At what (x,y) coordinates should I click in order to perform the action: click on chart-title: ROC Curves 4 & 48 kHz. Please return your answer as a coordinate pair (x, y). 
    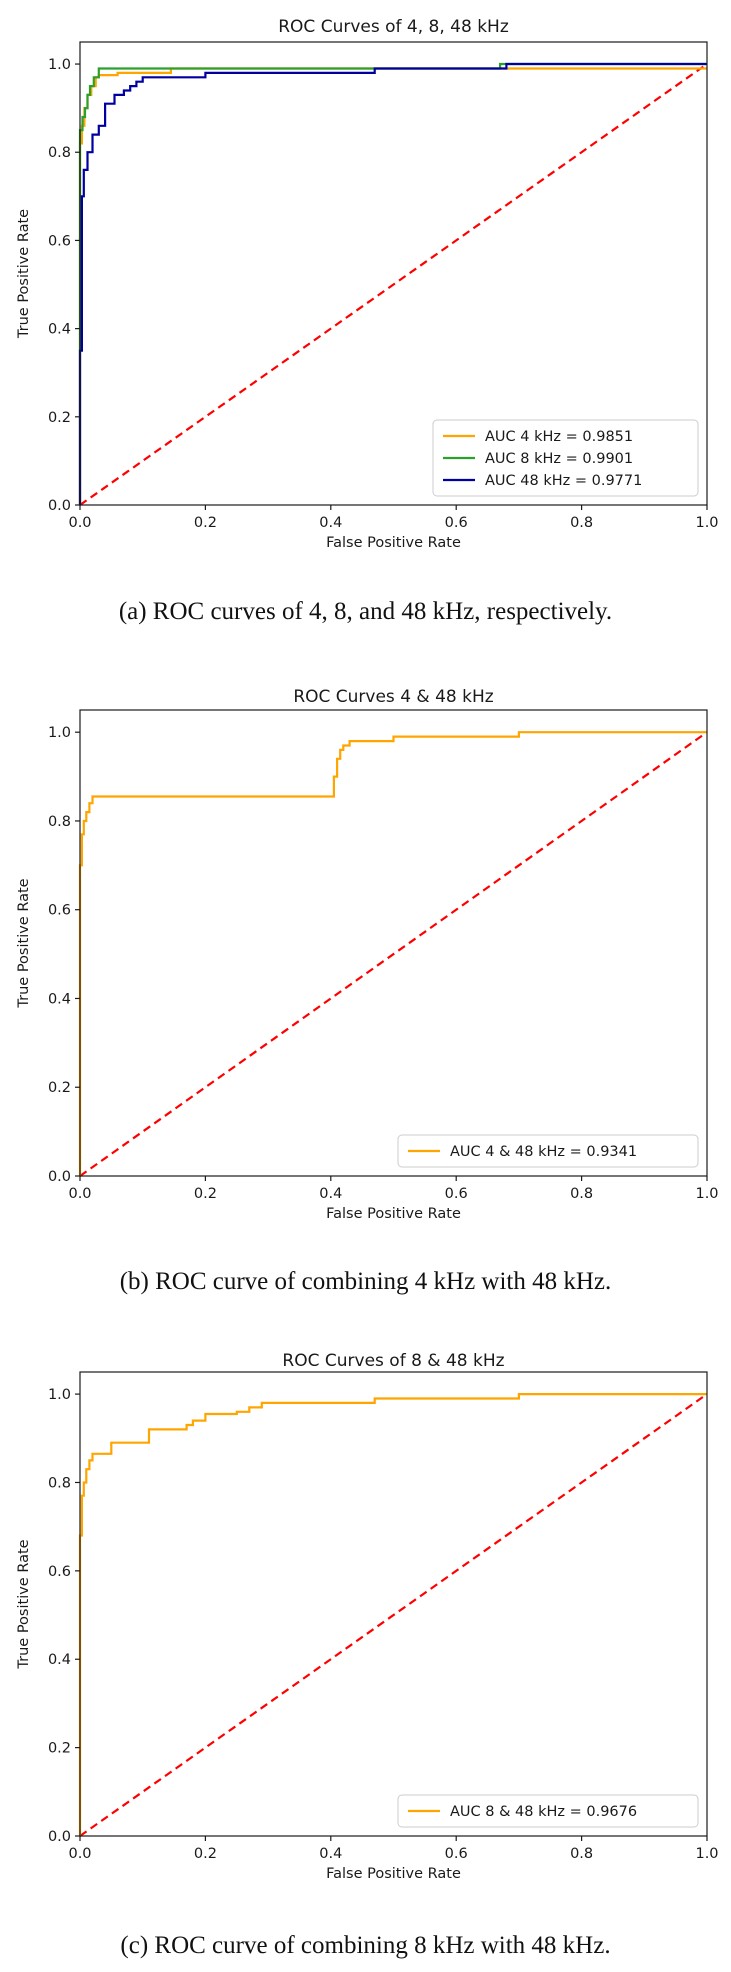
    Looking at the image, I should click on (393, 697).